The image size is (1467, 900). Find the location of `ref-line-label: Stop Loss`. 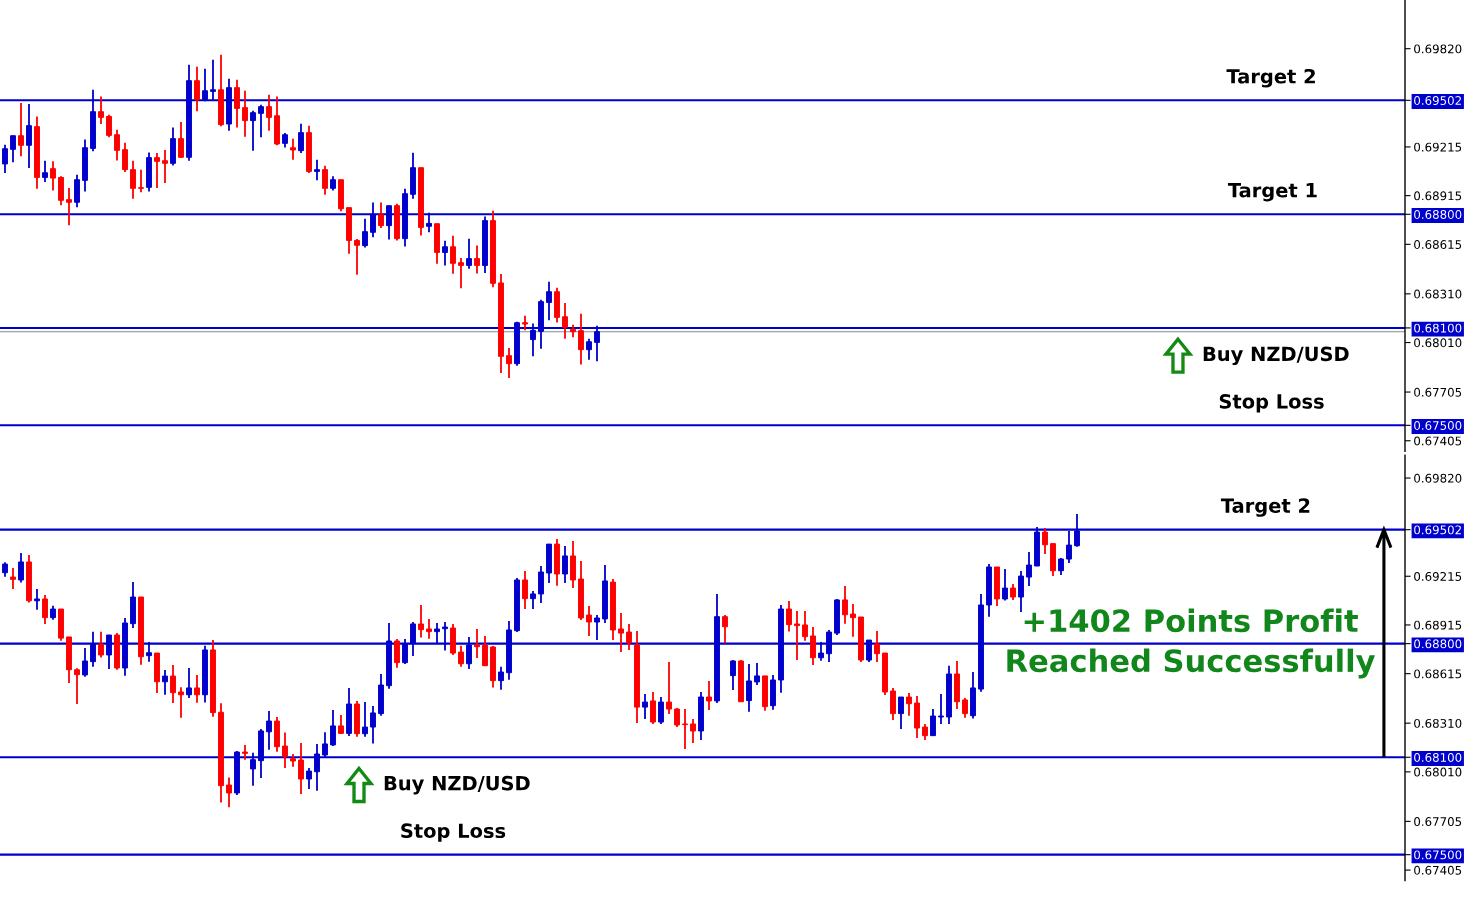

ref-line-label: Stop Loss is located at coordinates (453, 832).